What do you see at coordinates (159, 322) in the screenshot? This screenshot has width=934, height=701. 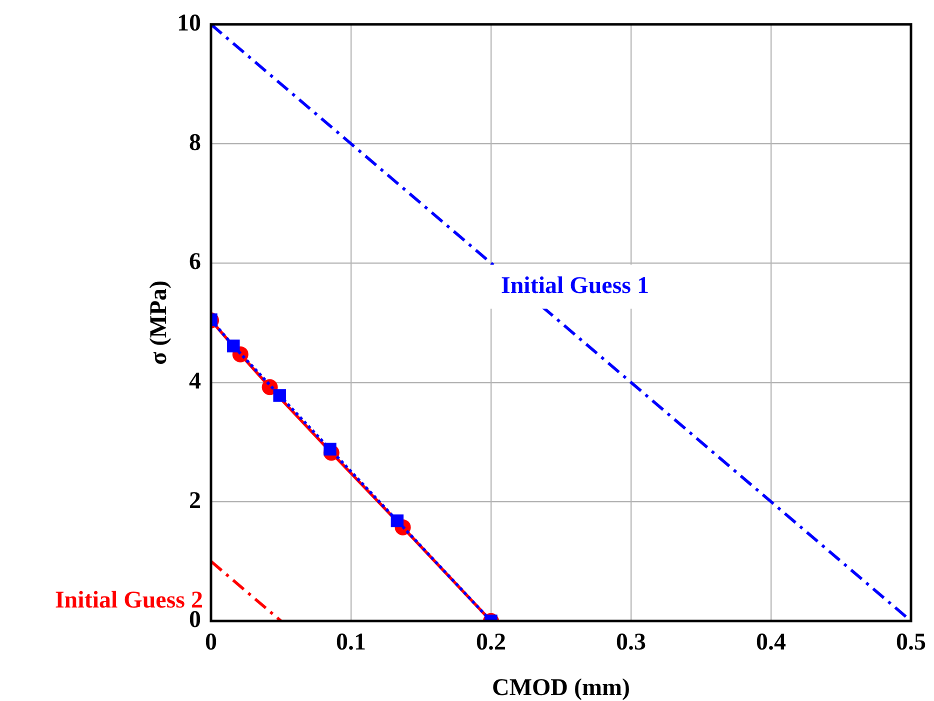 I see `y-axis-title: σ (MPa)` at bounding box center [159, 322].